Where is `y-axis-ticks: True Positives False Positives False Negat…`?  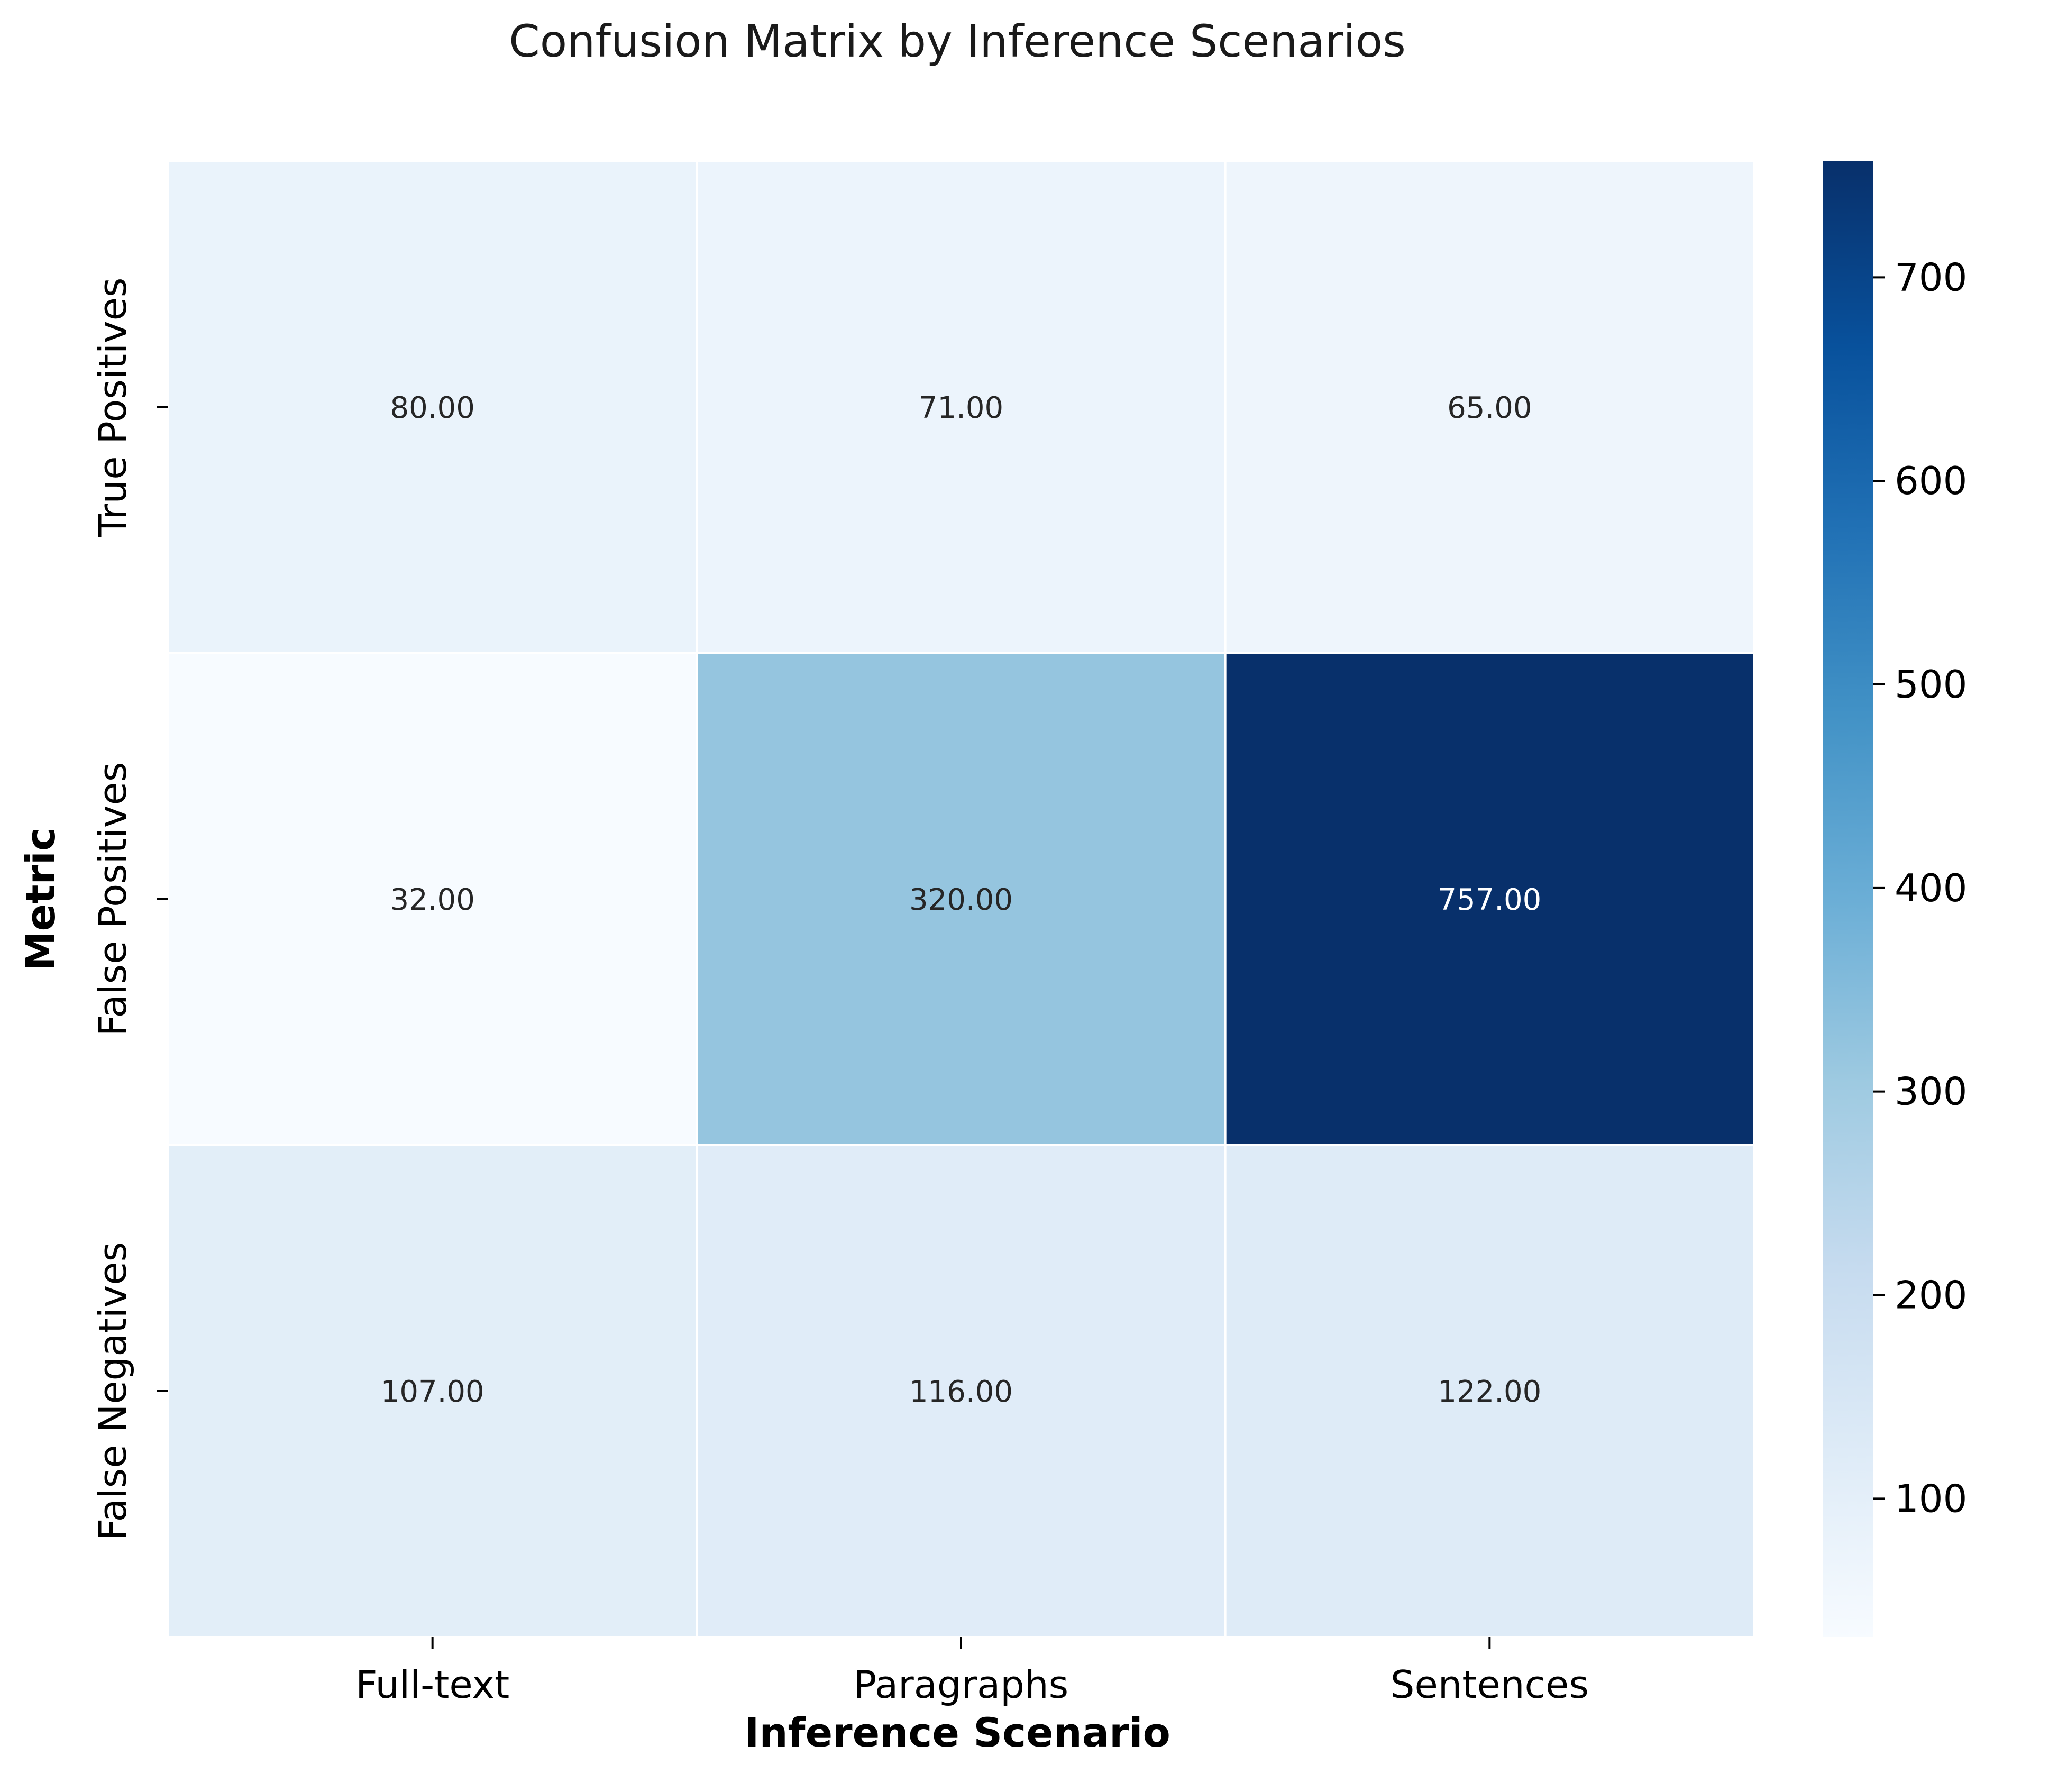 y-axis-ticks: True Positives False Positives False Negat… is located at coordinates (129, 909).